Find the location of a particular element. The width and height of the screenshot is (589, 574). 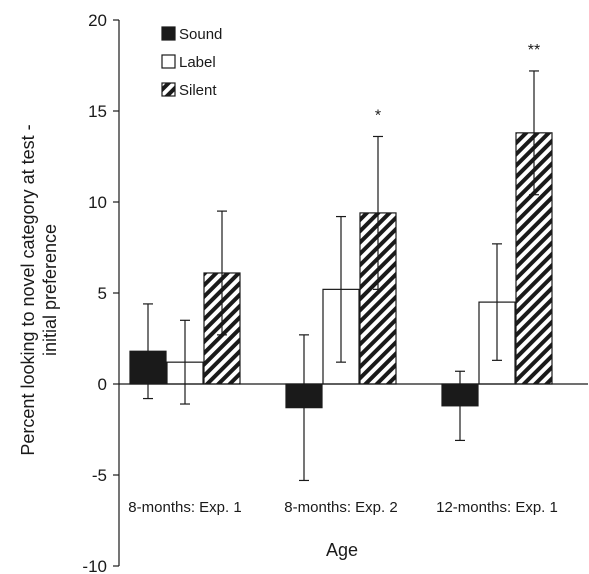

legend-swatch-silent is located at coordinates (168, 89).